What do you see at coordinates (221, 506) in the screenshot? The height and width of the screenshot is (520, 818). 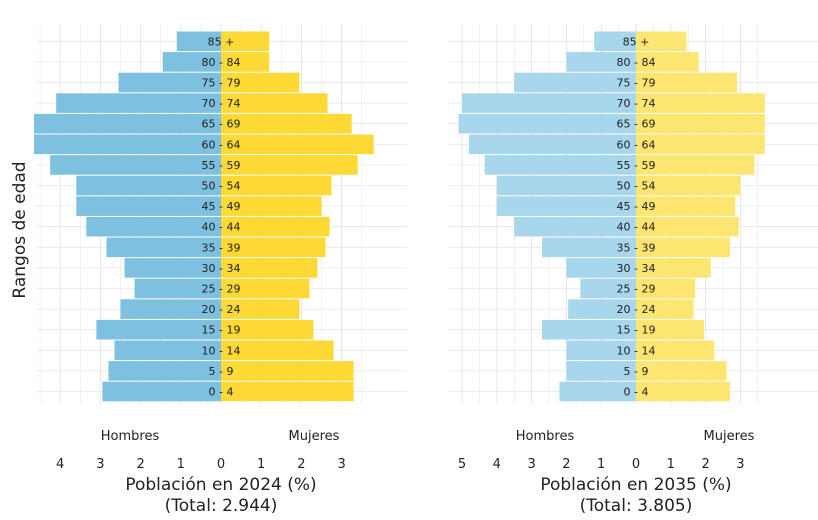 I see `total-subtitle: (Total: 2.944)` at bounding box center [221, 506].